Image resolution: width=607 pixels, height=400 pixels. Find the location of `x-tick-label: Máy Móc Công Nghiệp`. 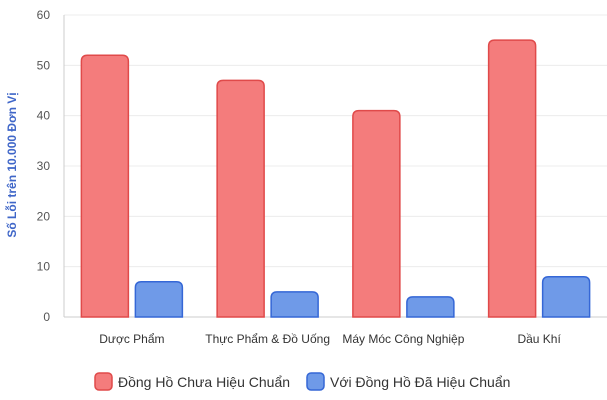

x-tick-label: Máy Móc Công Nghiệp is located at coordinates (403, 339).